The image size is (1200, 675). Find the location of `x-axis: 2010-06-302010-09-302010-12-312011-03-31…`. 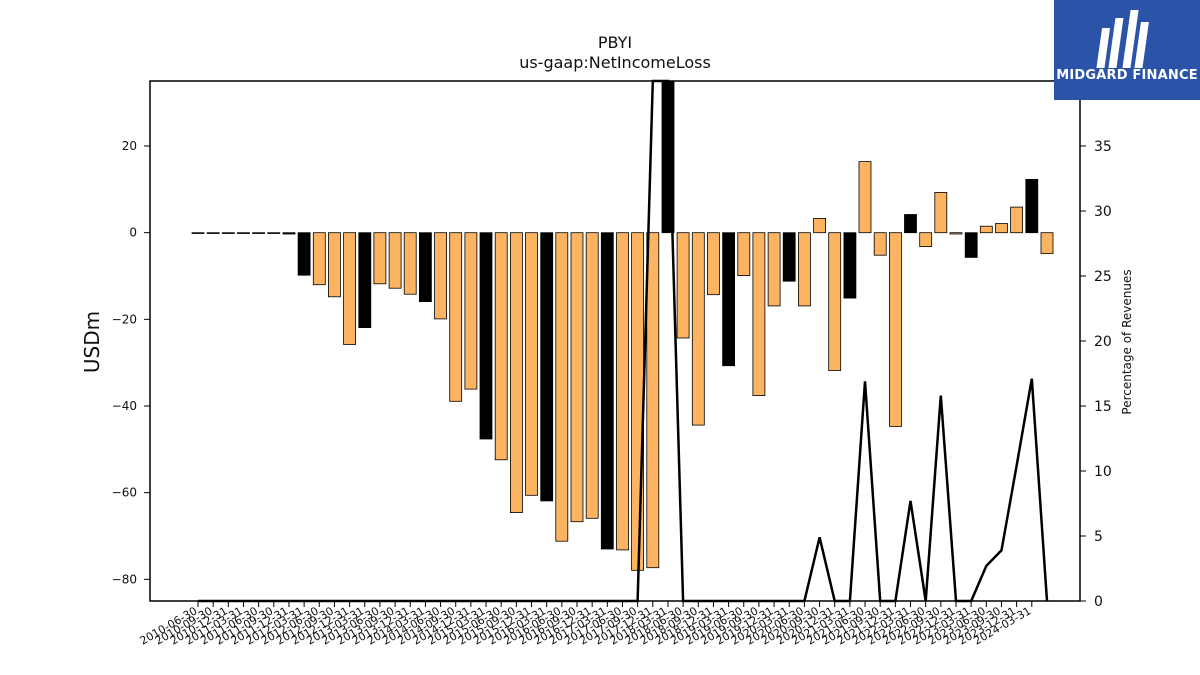

x-axis: 2010-06-302010-09-302010-12-312011-03-31… is located at coordinates (585, 624).